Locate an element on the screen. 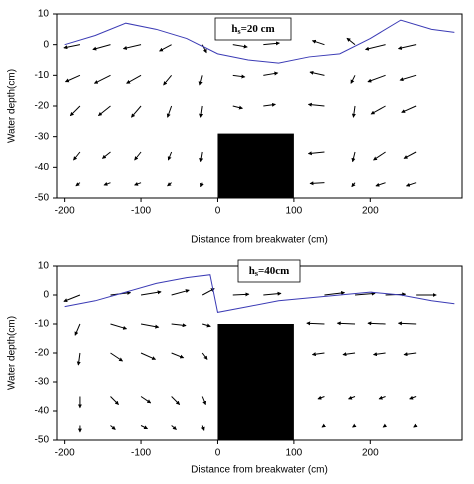 This screenshot has height=484, width=474. annotation: hs=20 cm is located at coordinates (252, 29).